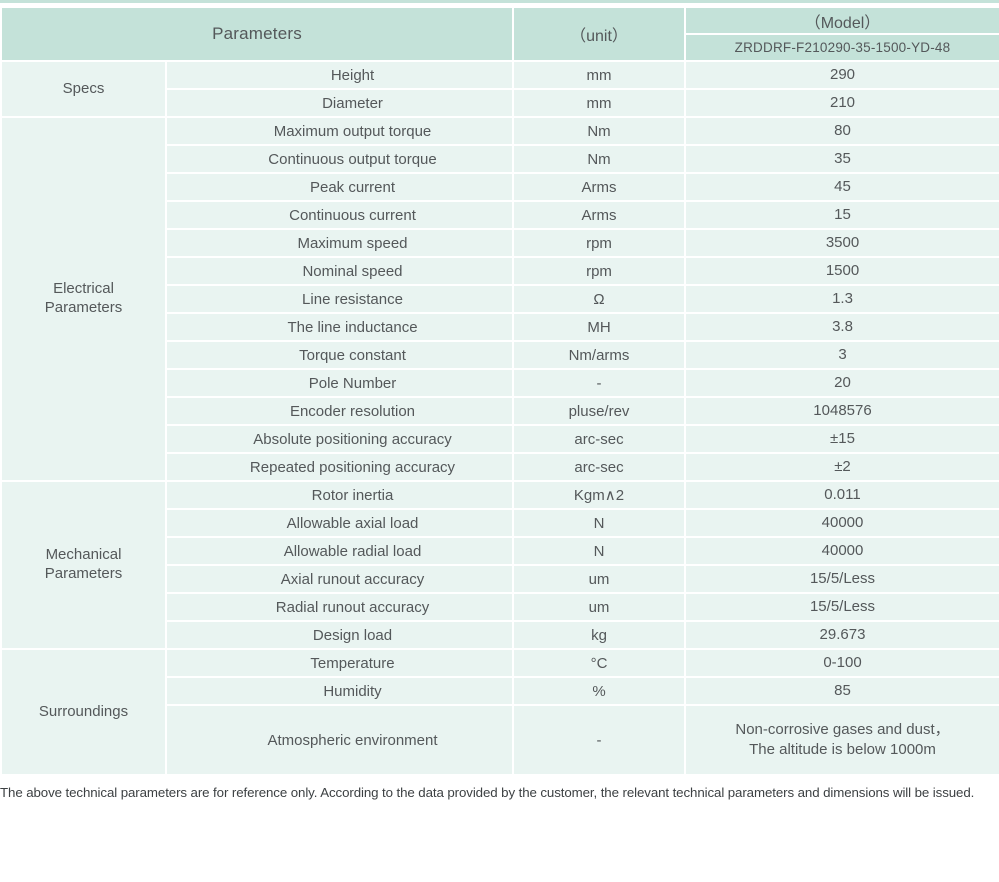  What do you see at coordinates (339, 243) in the screenshot?
I see `parameter-name-cell: Maximum speed` at bounding box center [339, 243].